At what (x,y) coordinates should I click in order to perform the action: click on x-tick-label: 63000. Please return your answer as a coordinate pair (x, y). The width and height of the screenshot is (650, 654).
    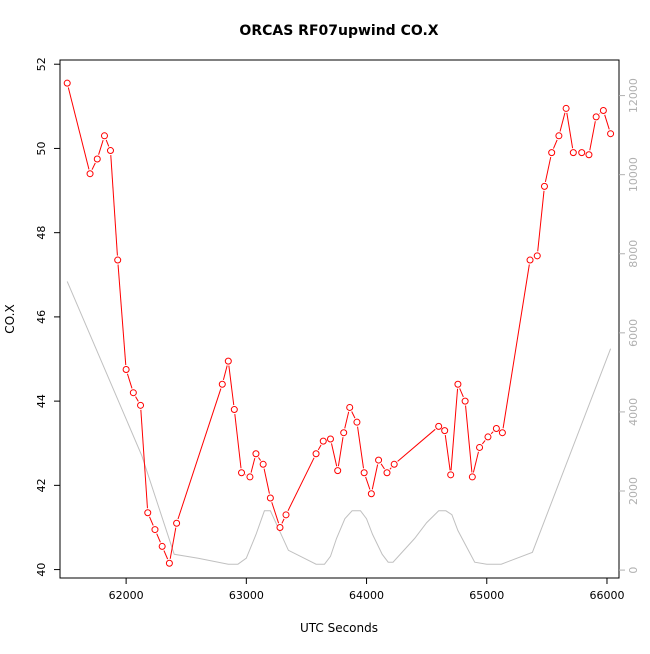
    Looking at the image, I should click on (246, 595).